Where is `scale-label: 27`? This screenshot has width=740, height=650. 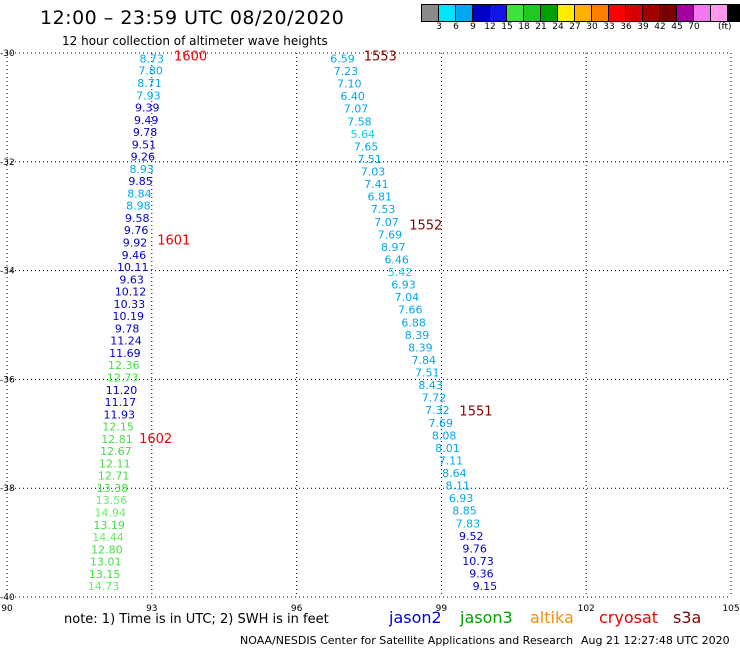
scale-label: 27 is located at coordinates (575, 27).